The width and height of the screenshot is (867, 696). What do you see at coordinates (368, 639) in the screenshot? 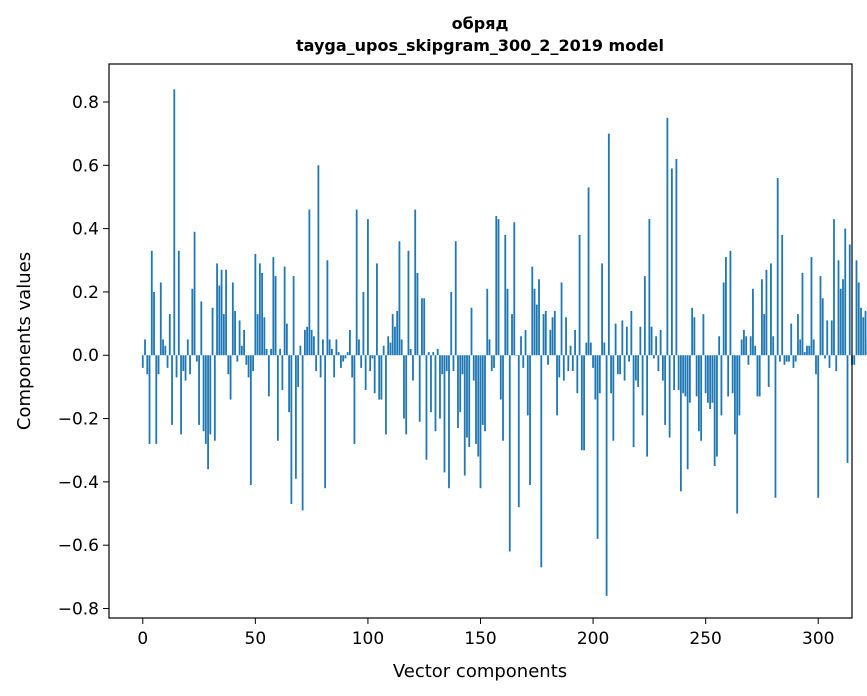
I see `x-tick-label: 100` at bounding box center [368, 639].